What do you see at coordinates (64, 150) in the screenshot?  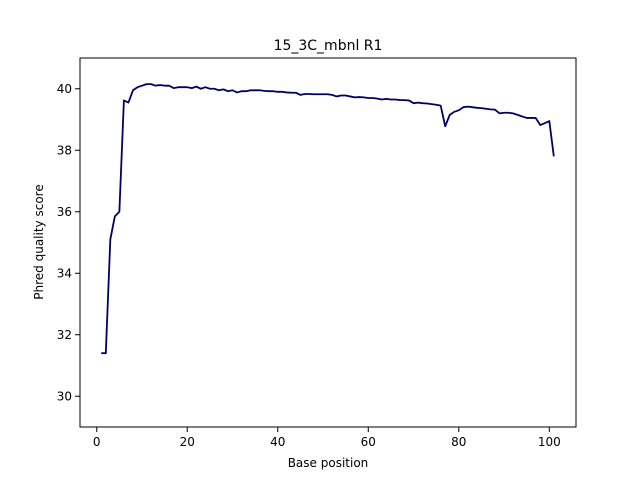 I see `y-tick-label: 38` at bounding box center [64, 150].